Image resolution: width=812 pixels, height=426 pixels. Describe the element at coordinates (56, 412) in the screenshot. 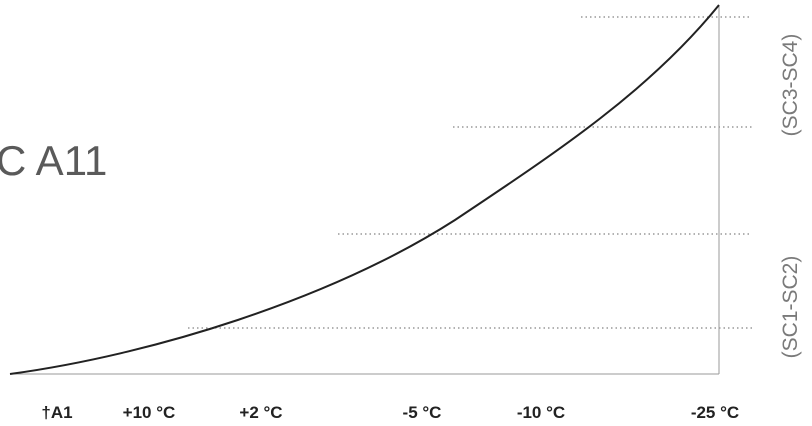

I see `temp-label-a1: †A1` at that location.